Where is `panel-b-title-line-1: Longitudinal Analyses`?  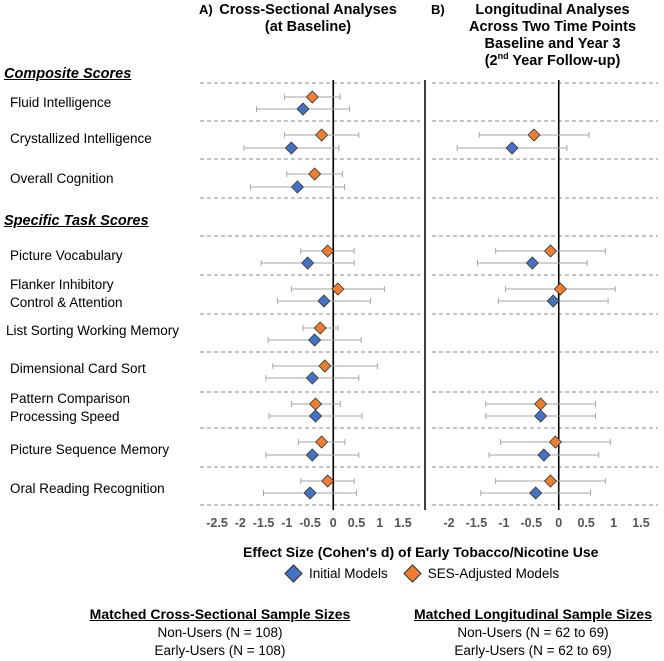
panel-b-title-line-1: Longitudinal Analyses is located at coordinates (552, 10).